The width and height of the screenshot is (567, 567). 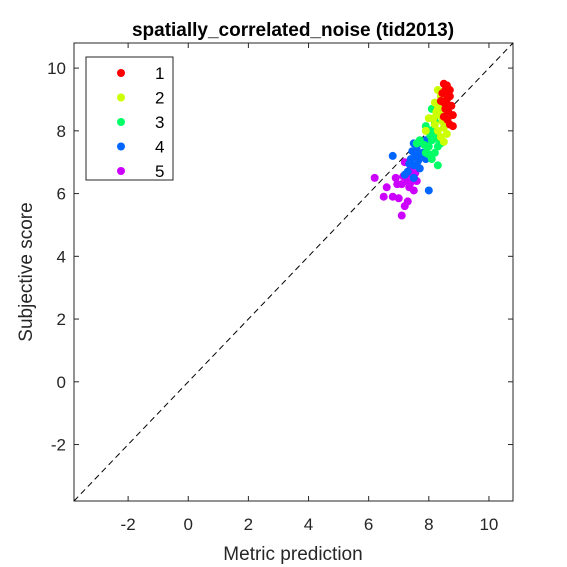 What do you see at coordinates (140, 122) in the screenshot?
I see `legend-entries: 1 2 3 4 5` at bounding box center [140, 122].